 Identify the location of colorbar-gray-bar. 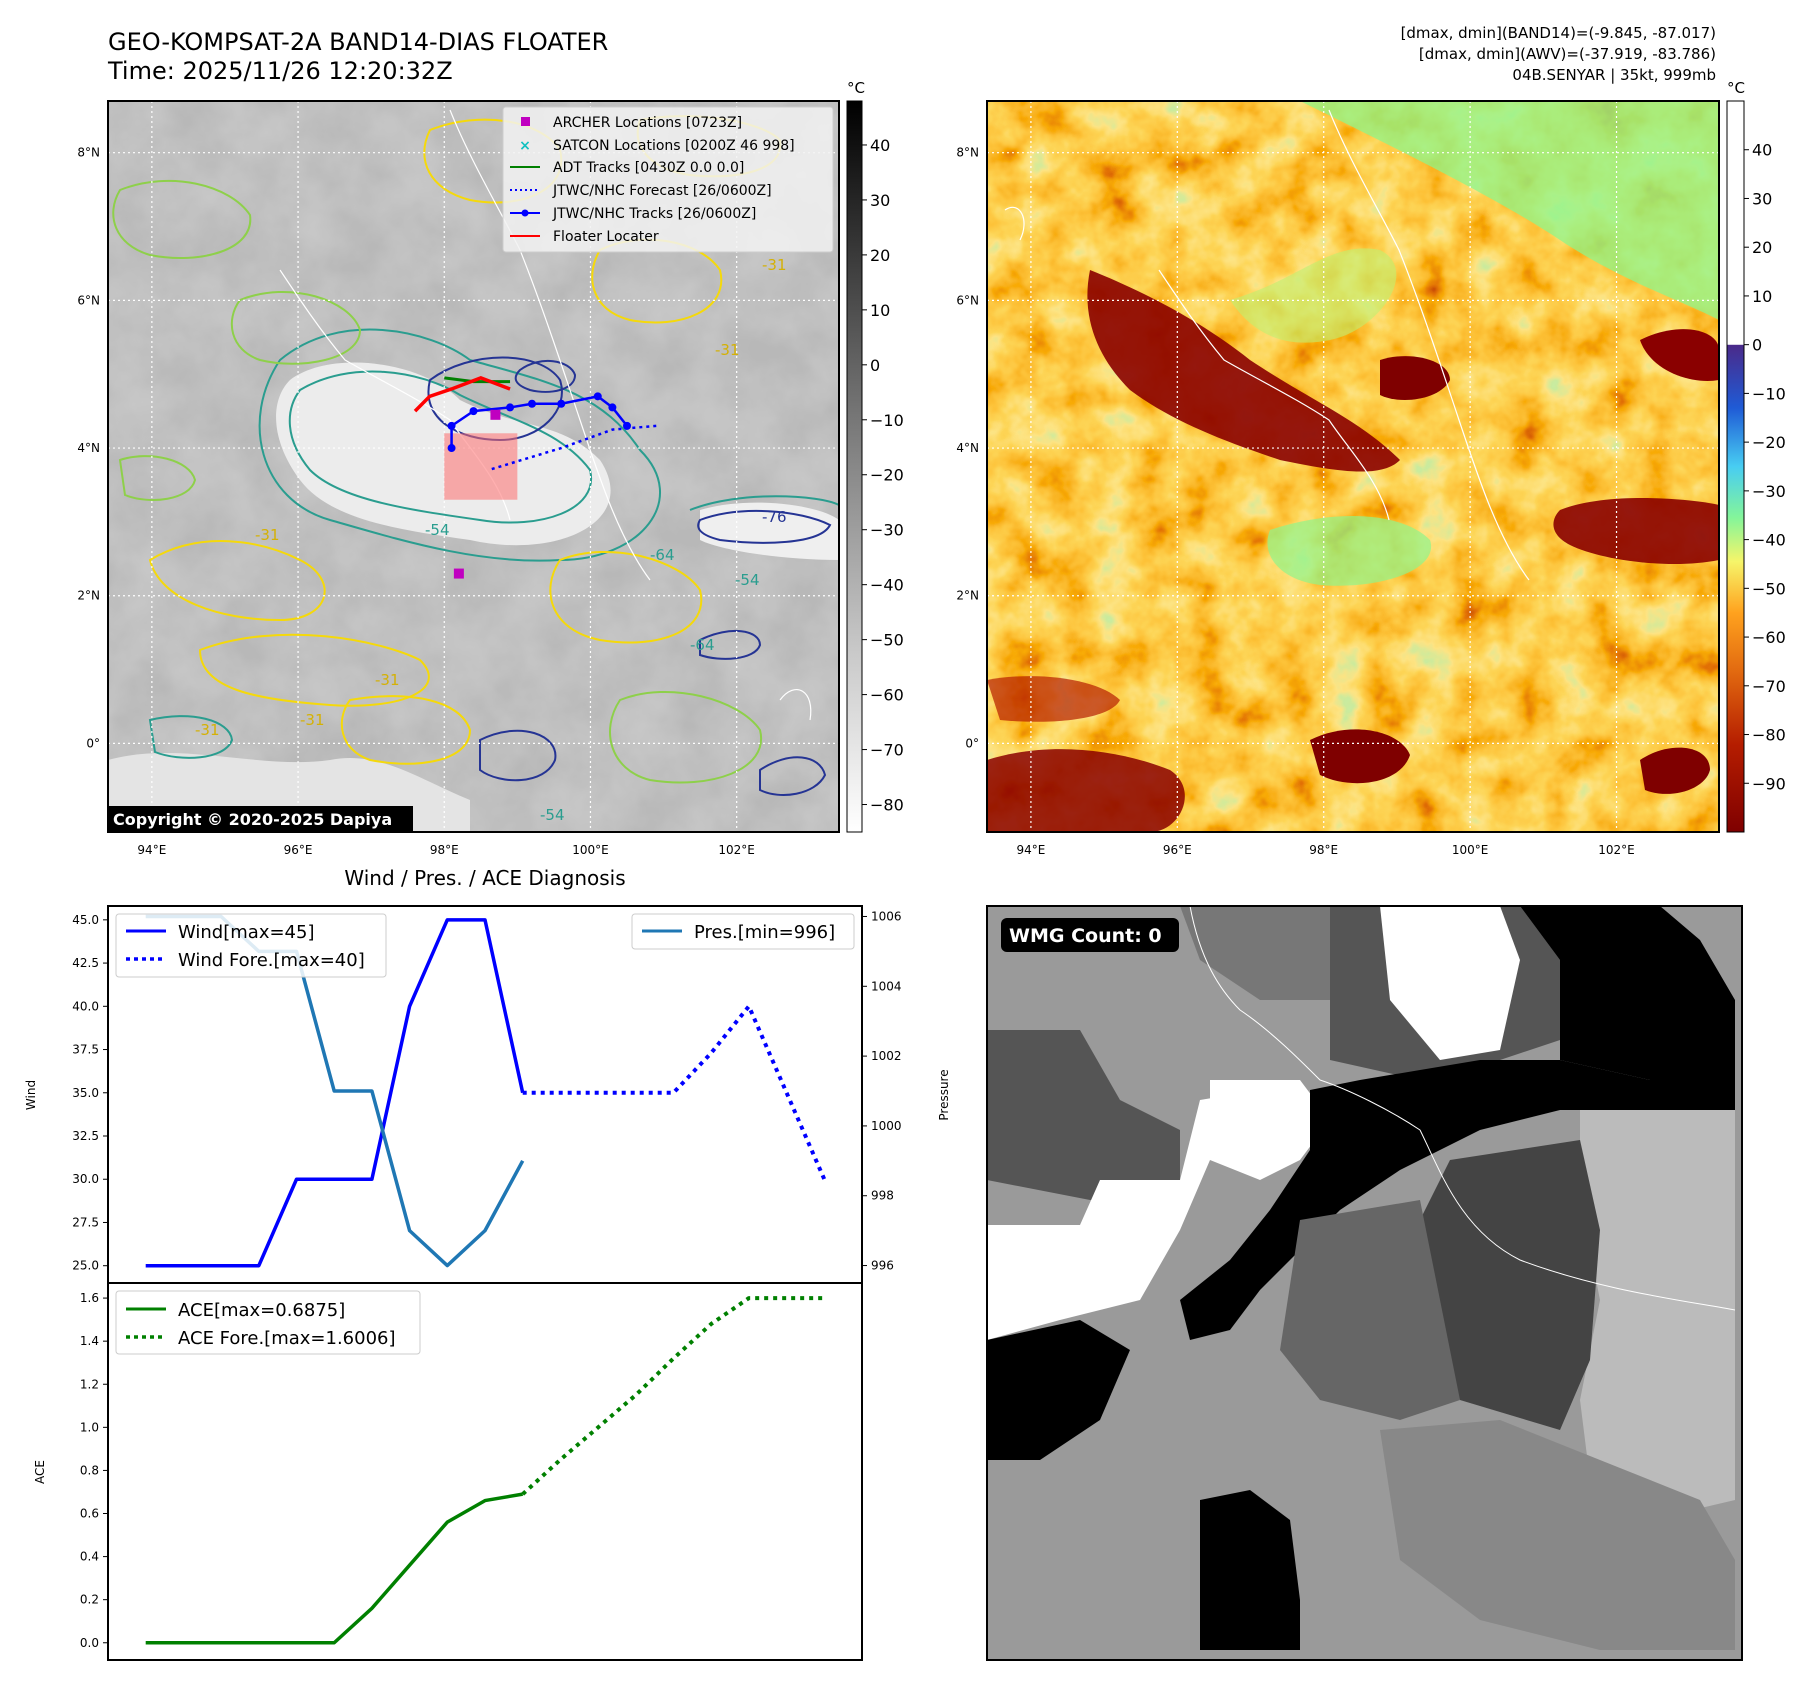
(854, 466).